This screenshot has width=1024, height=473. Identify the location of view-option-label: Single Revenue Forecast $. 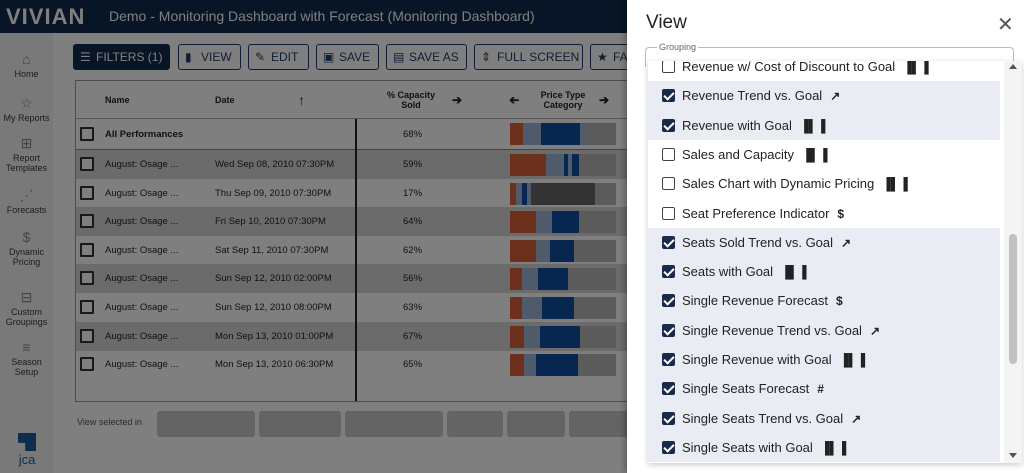
(762, 301).